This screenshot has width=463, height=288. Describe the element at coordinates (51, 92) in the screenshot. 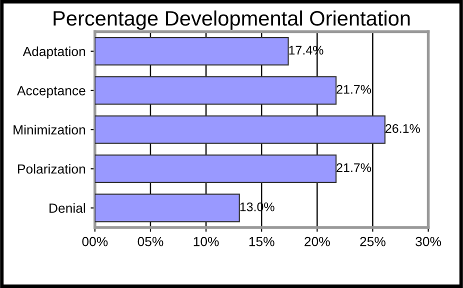

I see `y-tick-label: Acceptance` at that location.